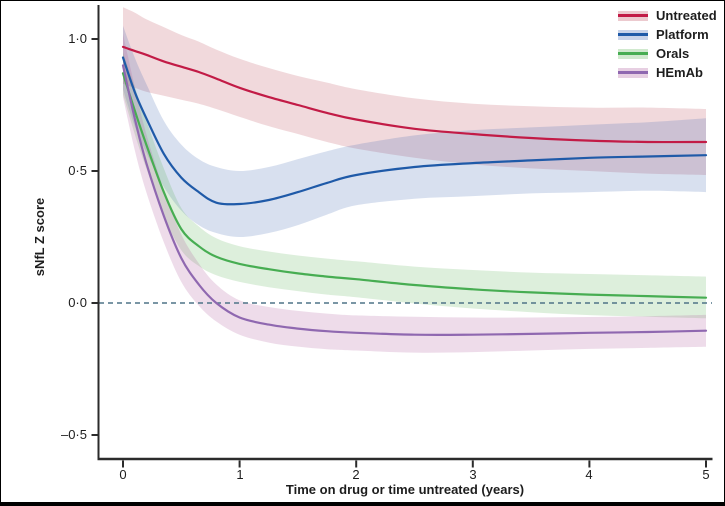  What do you see at coordinates (77, 38) in the screenshot?
I see `y-tick-label: 1·0` at bounding box center [77, 38].